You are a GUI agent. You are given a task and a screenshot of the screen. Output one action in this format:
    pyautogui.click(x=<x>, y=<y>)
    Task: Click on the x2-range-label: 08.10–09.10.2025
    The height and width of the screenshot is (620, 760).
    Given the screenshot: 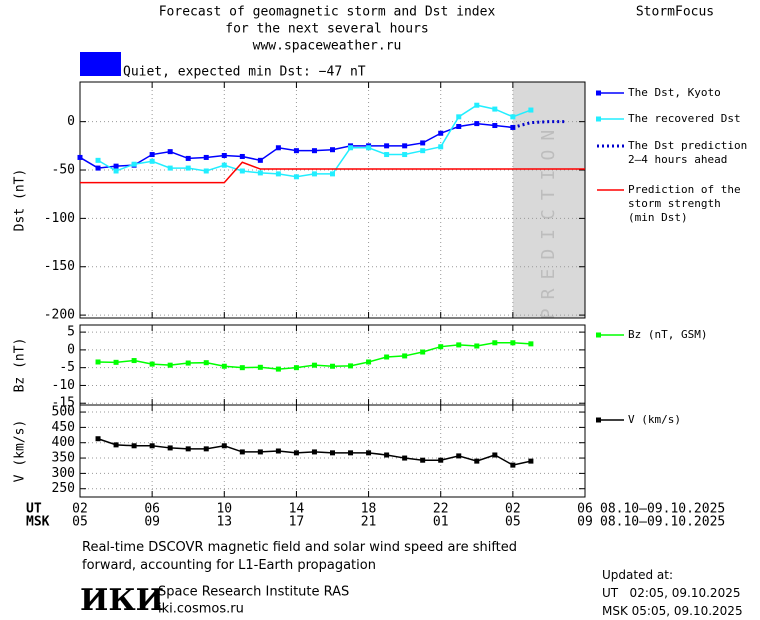 What is the action you would take?
    pyautogui.click(x=662, y=522)
    